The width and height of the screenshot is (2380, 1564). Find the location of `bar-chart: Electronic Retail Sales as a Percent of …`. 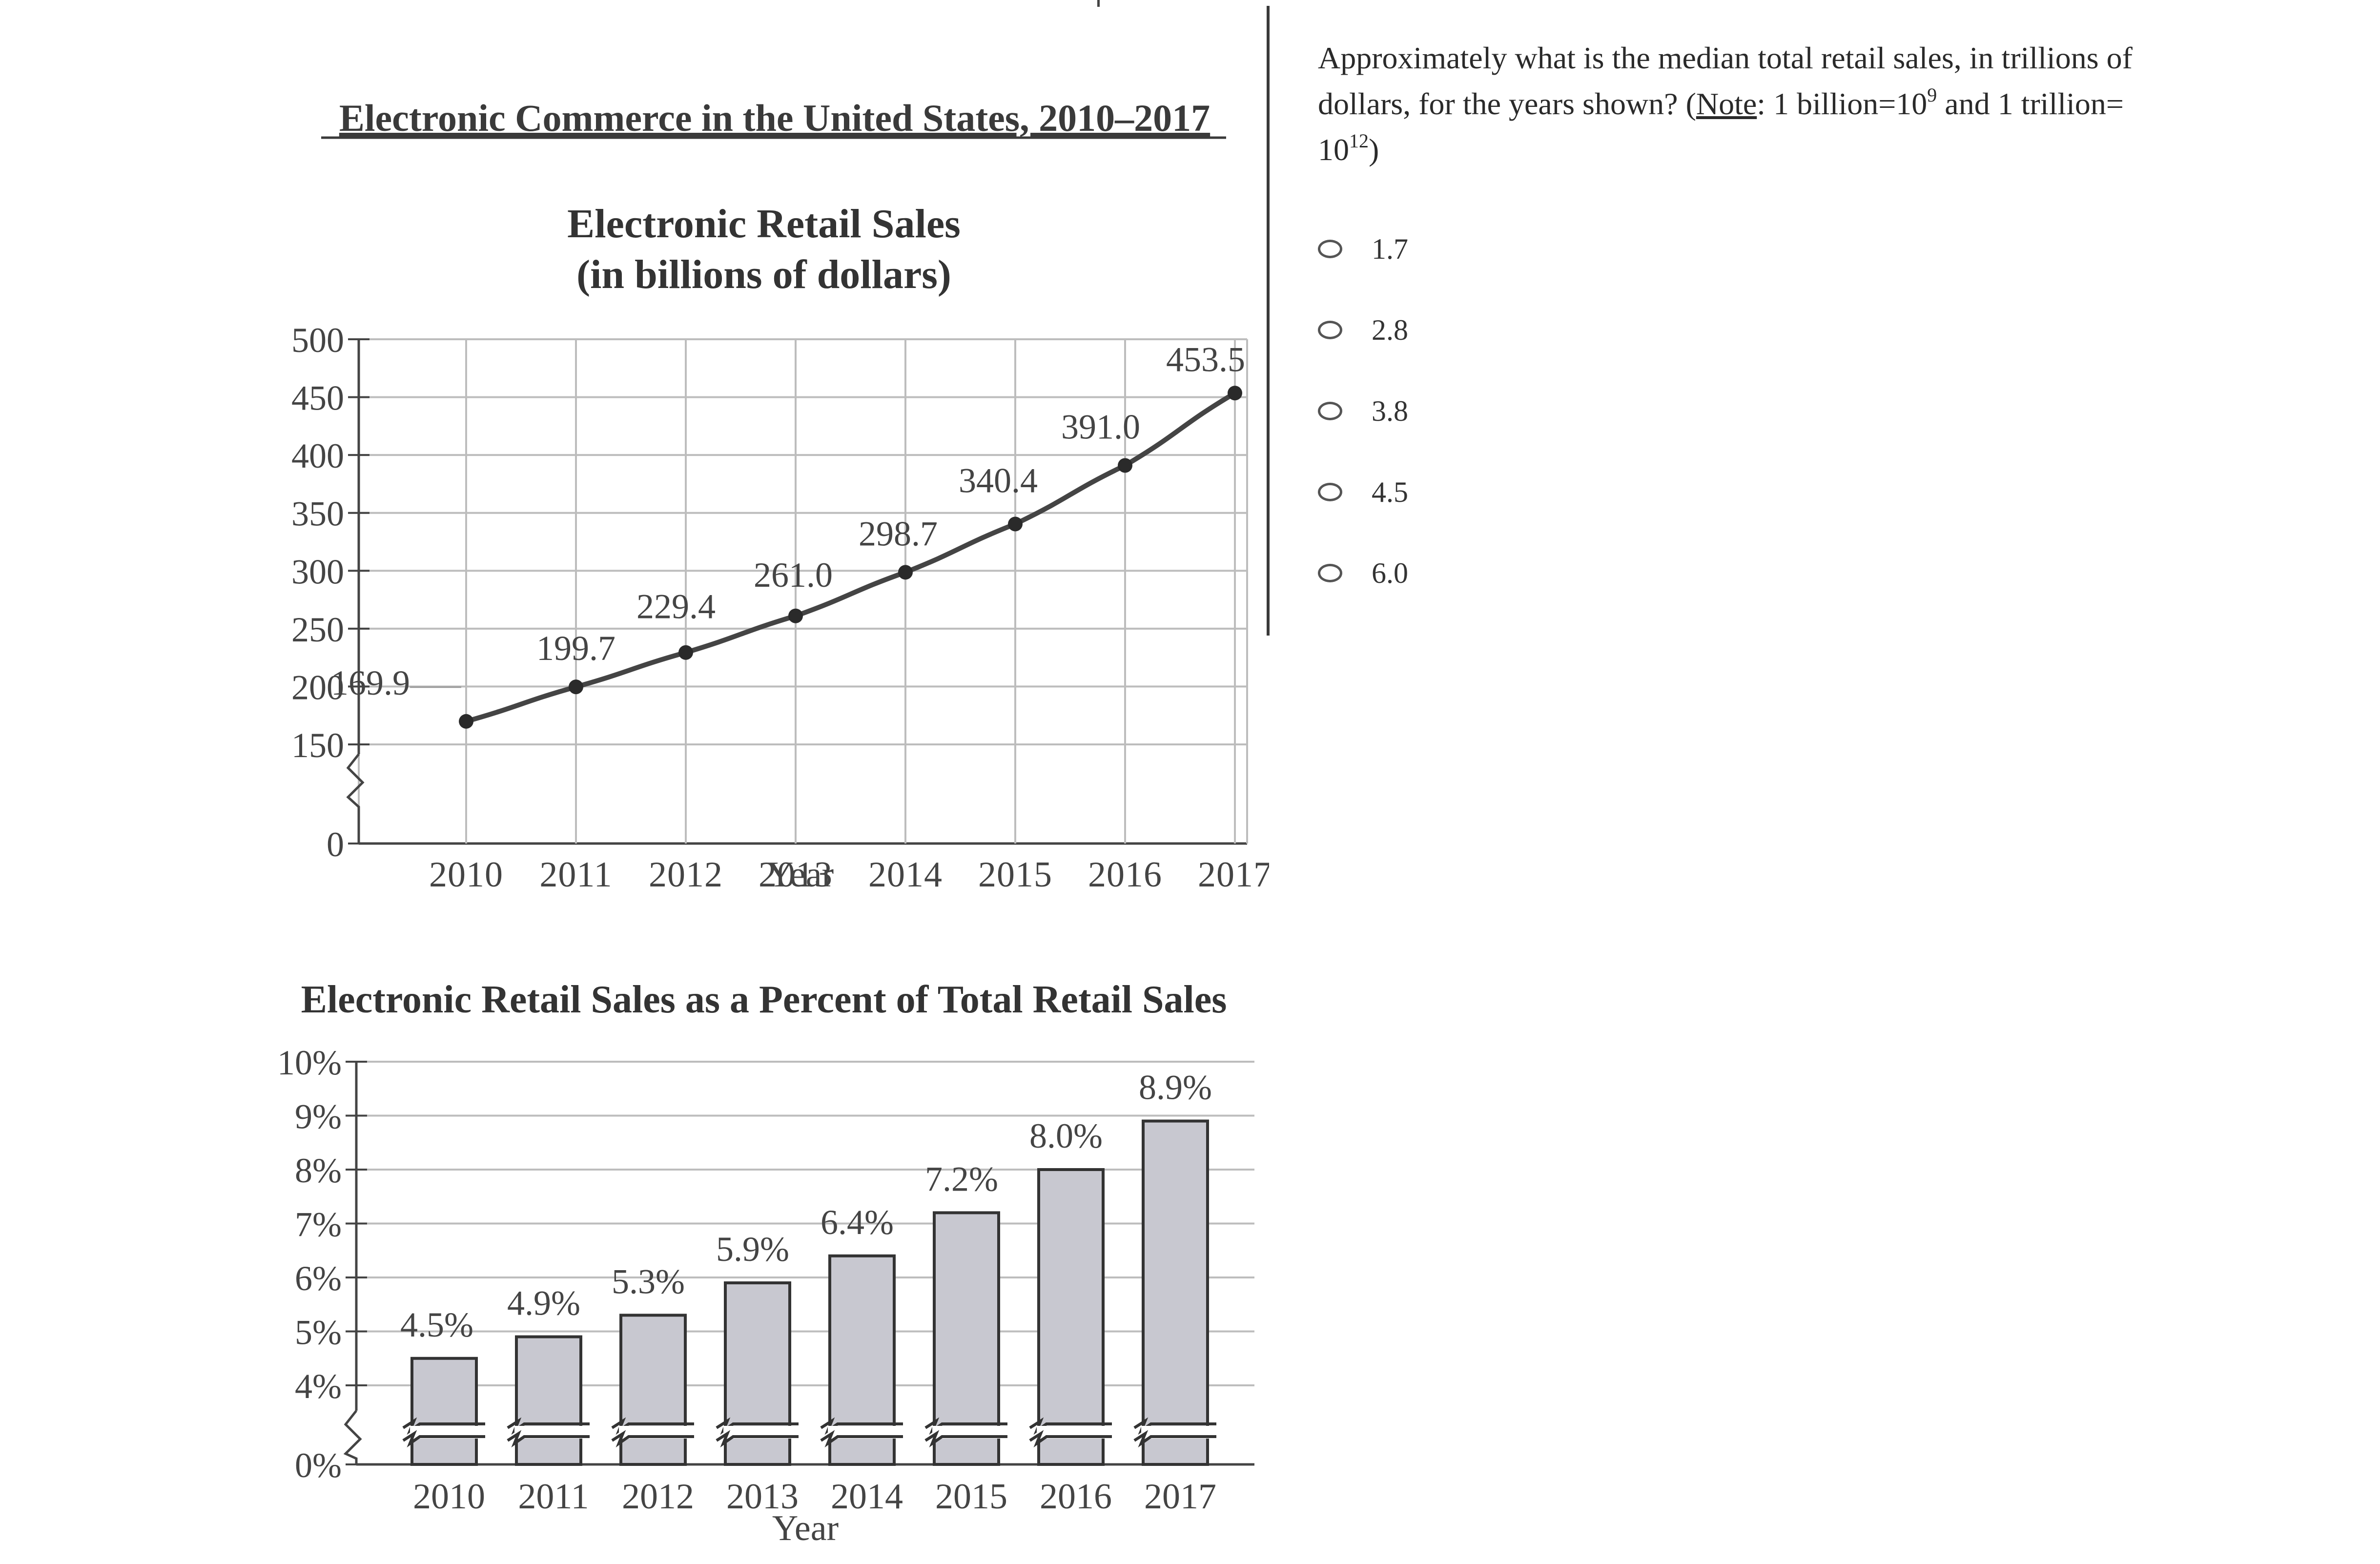

bar-chart: Electronic Retail Sales as a Percent of … is located at coordinates (765, 1263).